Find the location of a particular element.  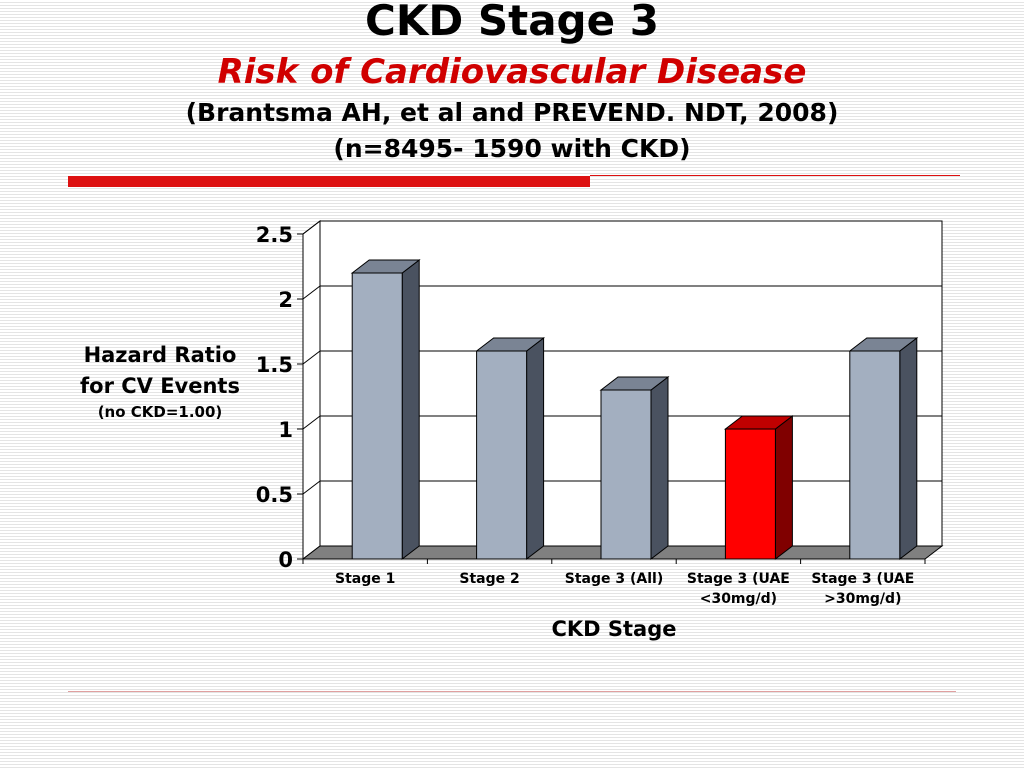

y-axis-title: Hazard Ratio for CV Events (no CKD=1.00) is located at coordinates (160, 381).